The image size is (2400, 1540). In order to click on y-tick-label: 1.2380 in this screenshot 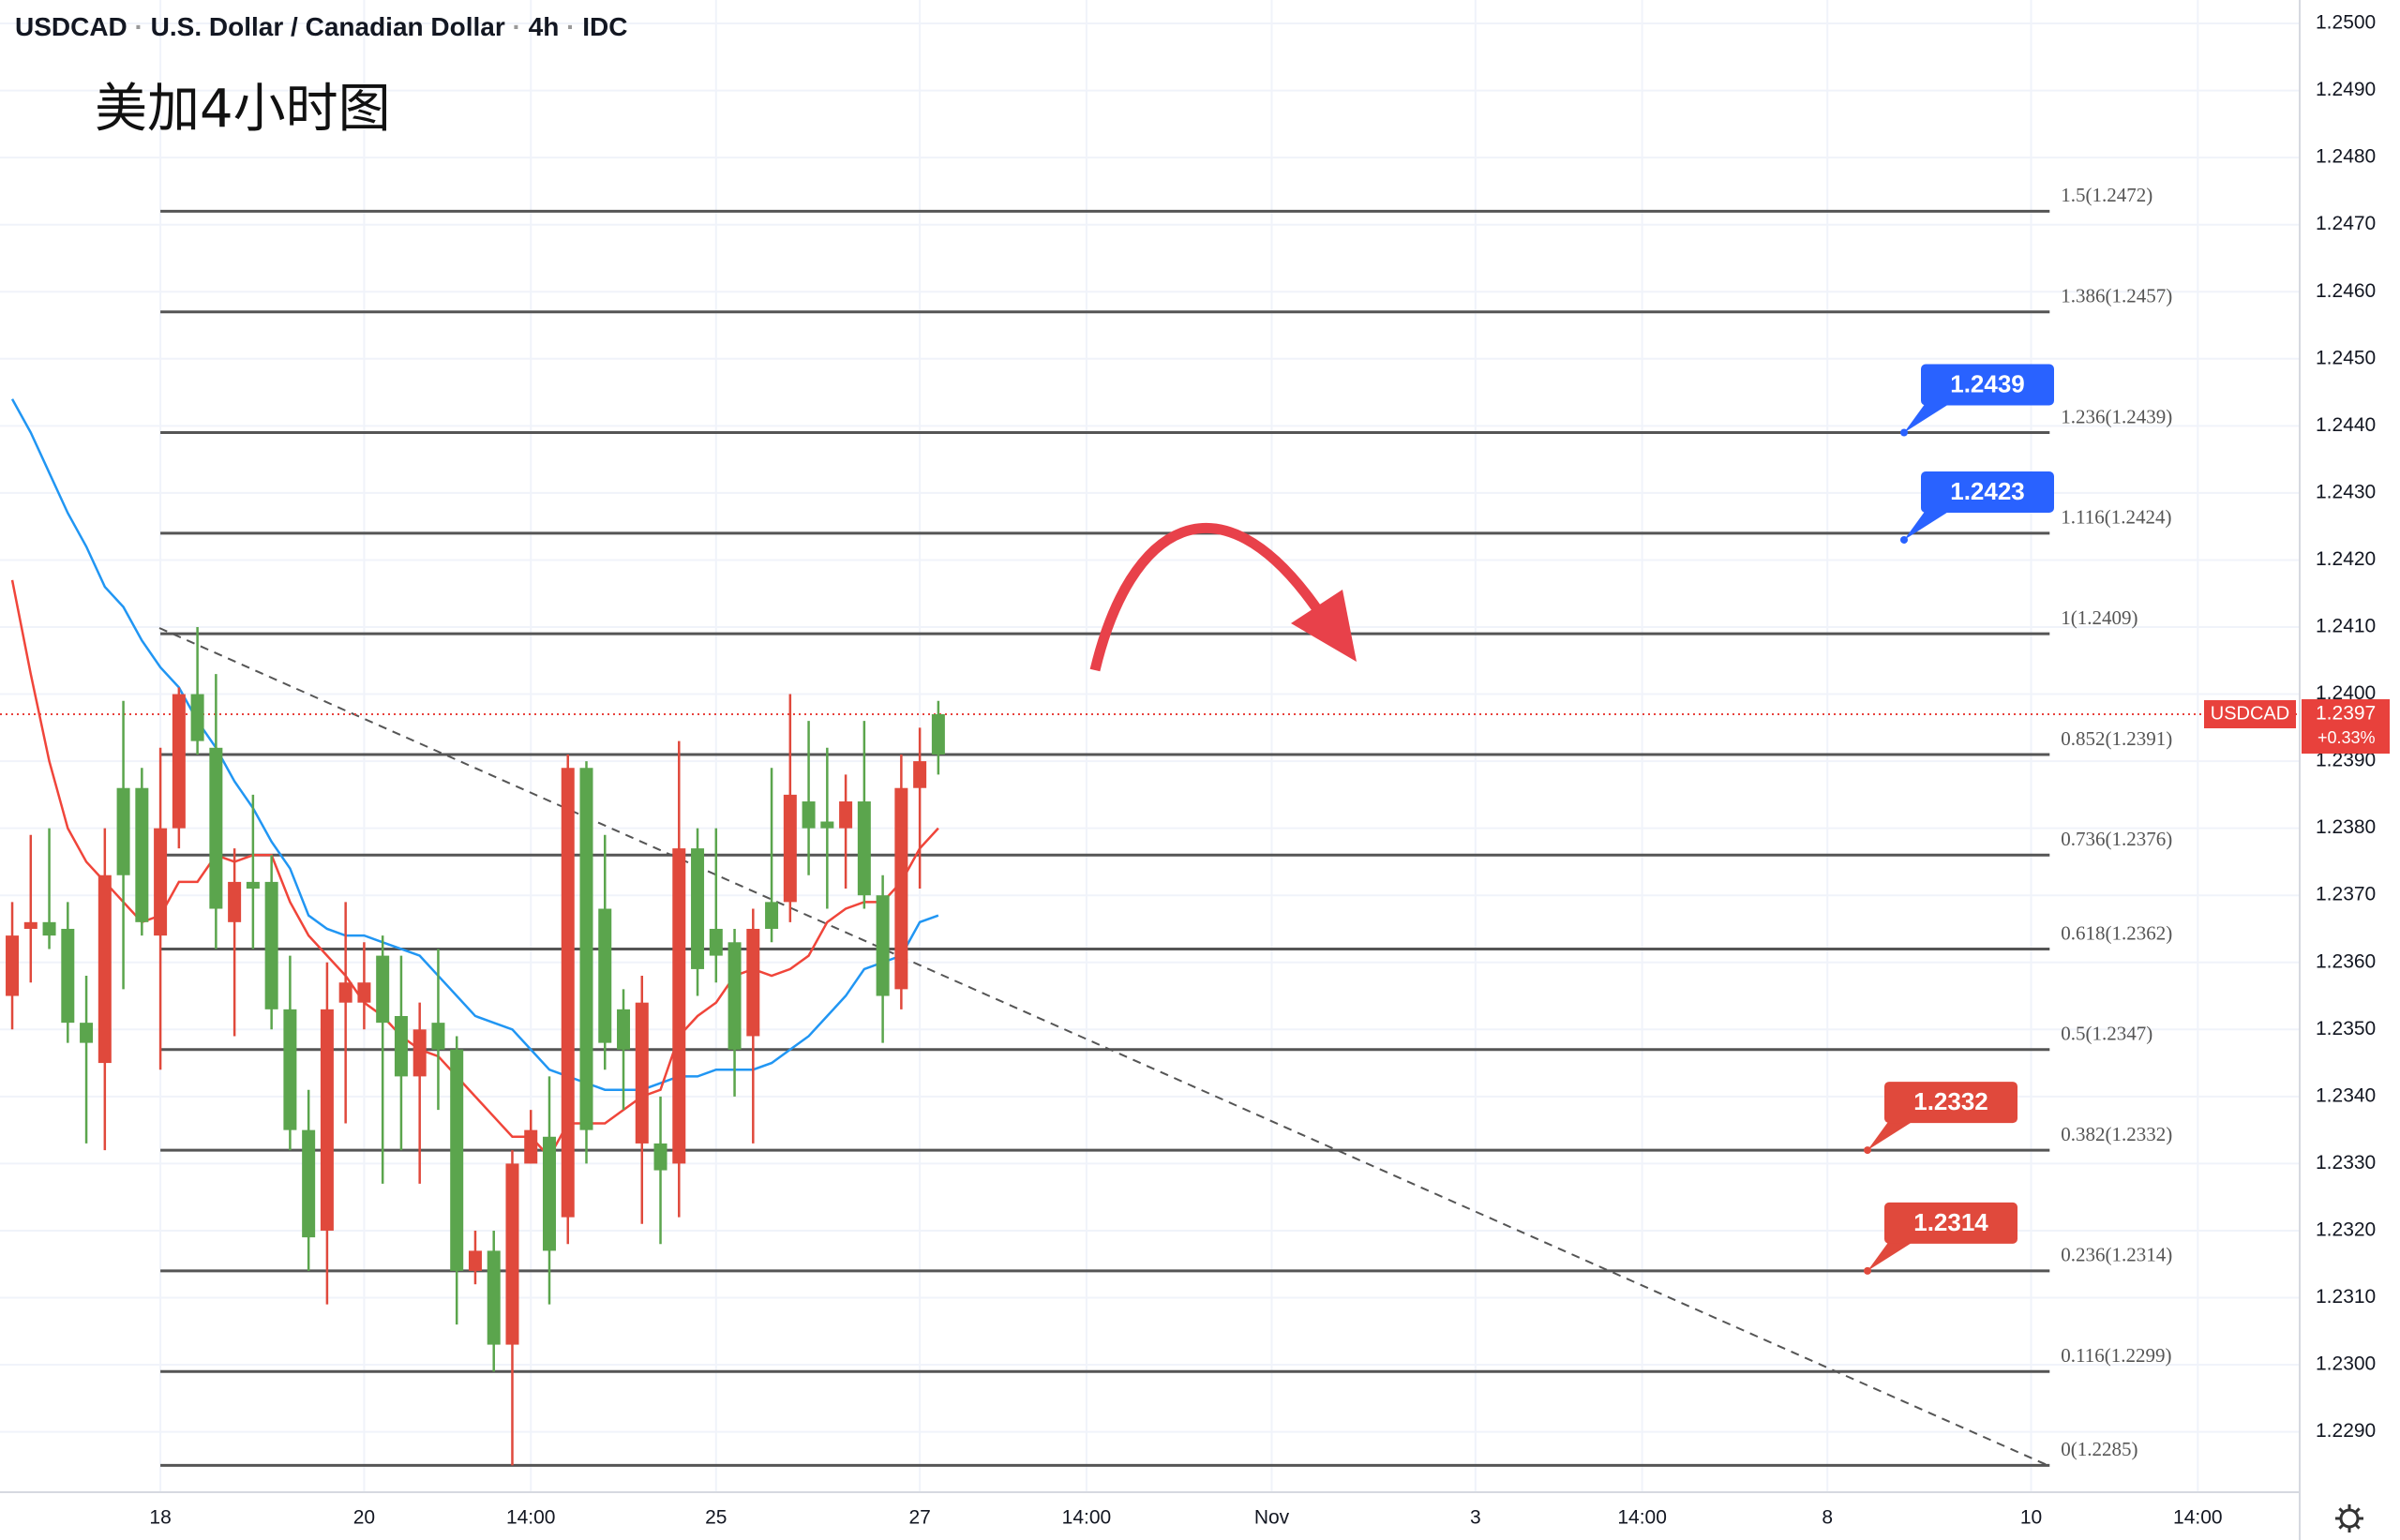, I will do `click(2346, 827)`.